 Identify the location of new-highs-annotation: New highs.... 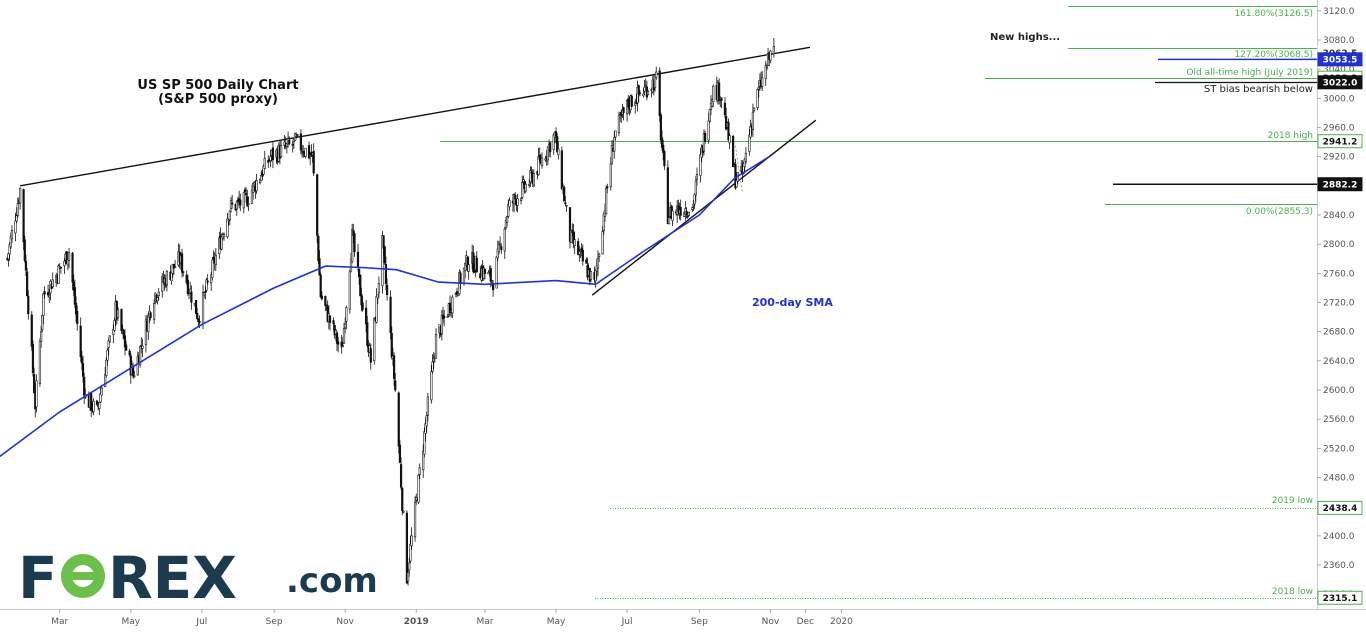
(1025, 37).